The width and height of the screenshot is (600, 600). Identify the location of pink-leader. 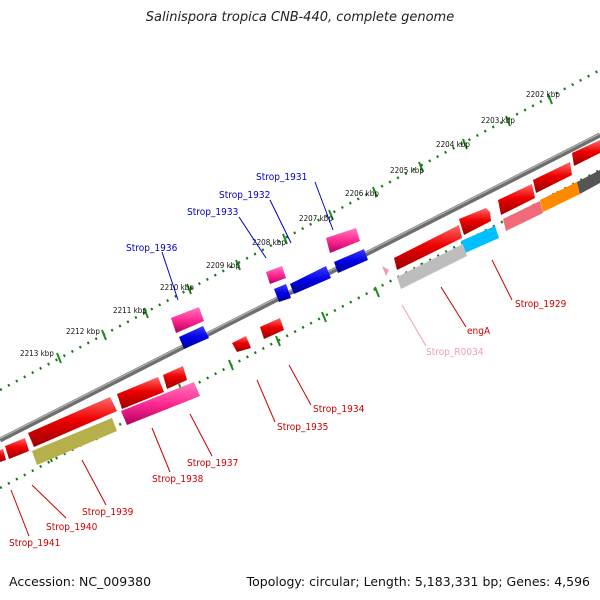
(414, 325).